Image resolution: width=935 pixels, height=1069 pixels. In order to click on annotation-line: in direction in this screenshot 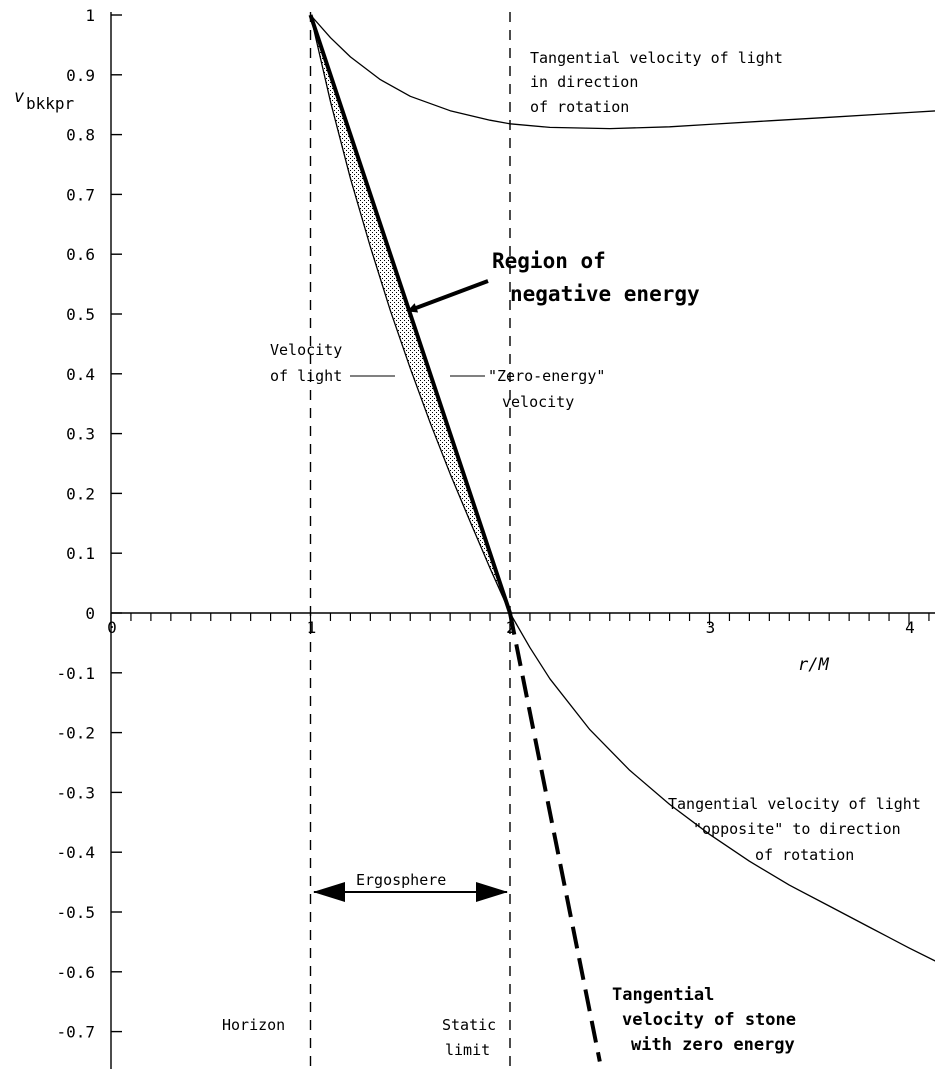, I will do `click(584, 82)`.